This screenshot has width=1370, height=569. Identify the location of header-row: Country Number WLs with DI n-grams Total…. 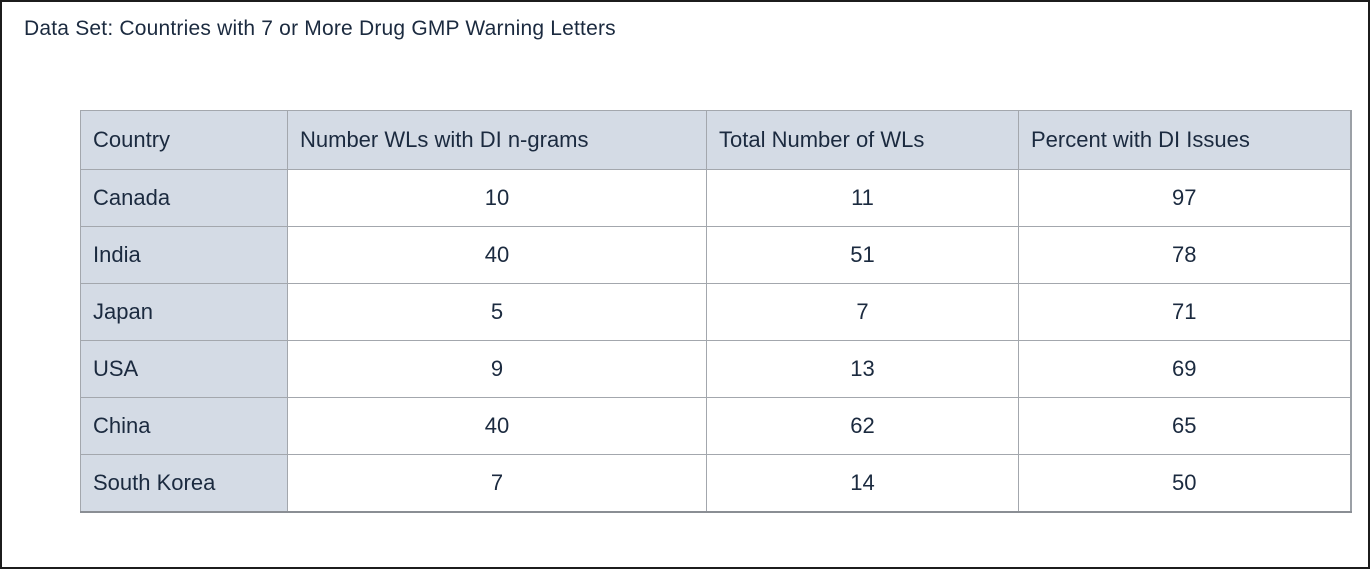
(715, 140).